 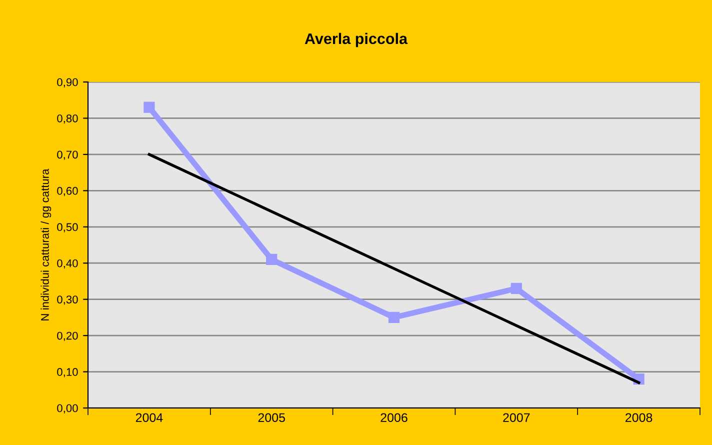 What do you see at coordinates (67, 155) in the screenshot?
I see `y-tick-label: 0,70` at bounding box center [67, 155].